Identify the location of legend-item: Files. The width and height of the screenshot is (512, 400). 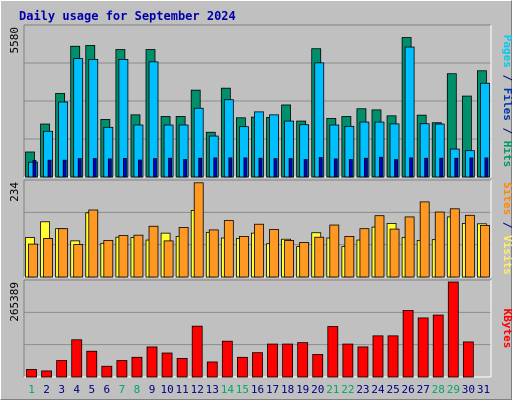
(506, 104).